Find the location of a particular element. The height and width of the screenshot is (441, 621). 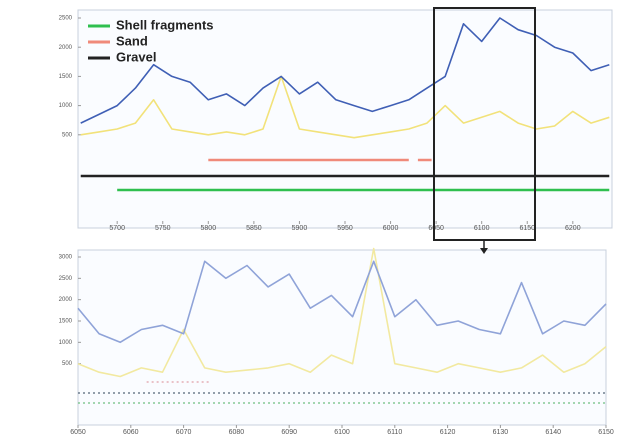

x-tick-label: 6080 is located at coordinates (237, 432).